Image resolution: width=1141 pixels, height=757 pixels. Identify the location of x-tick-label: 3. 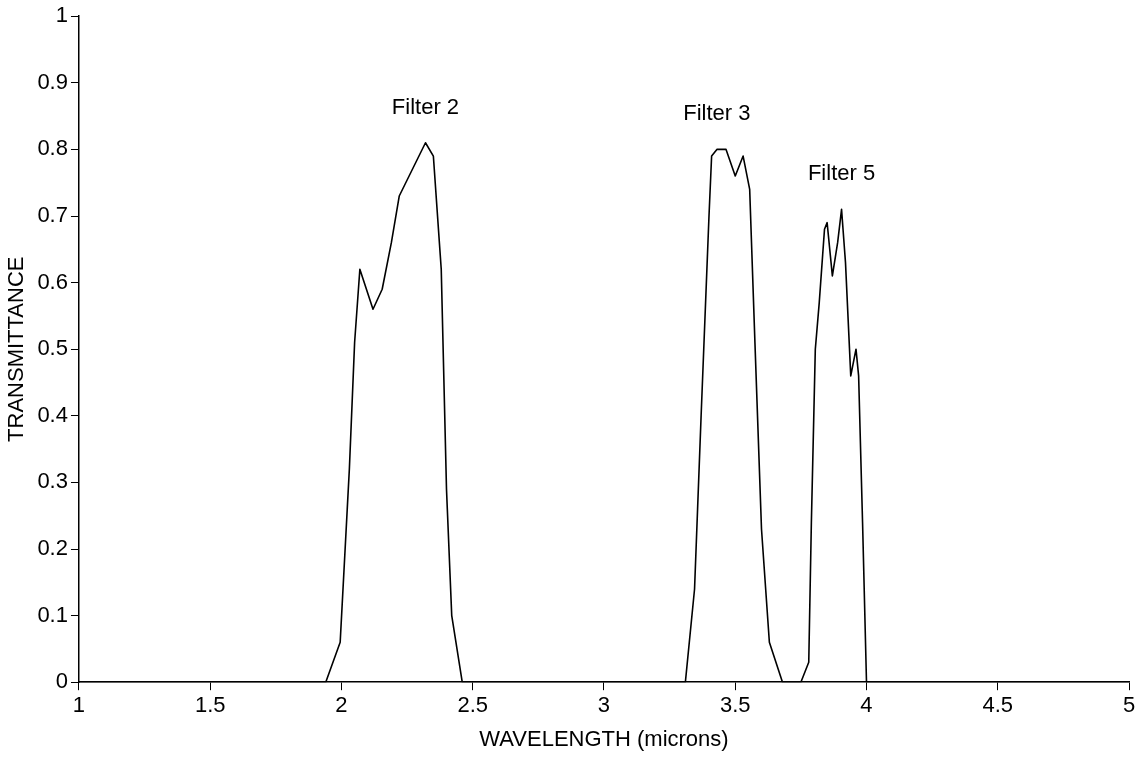
(604, 705).